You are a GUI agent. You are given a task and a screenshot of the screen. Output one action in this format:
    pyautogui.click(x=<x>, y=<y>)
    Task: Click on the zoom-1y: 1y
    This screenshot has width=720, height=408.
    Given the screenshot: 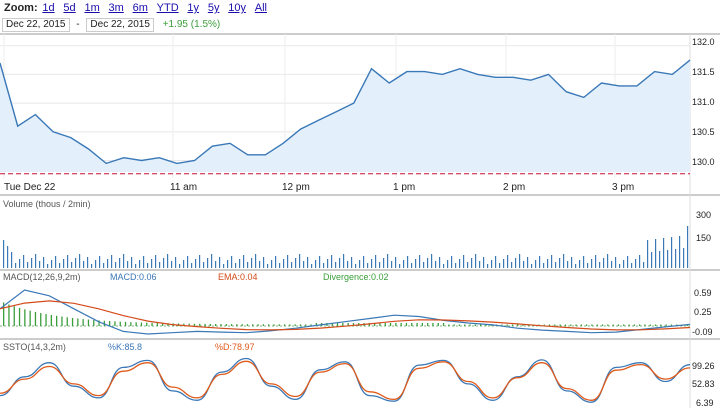 What is the action you would take?
    pyautogui.click(x=193, y=8)
    